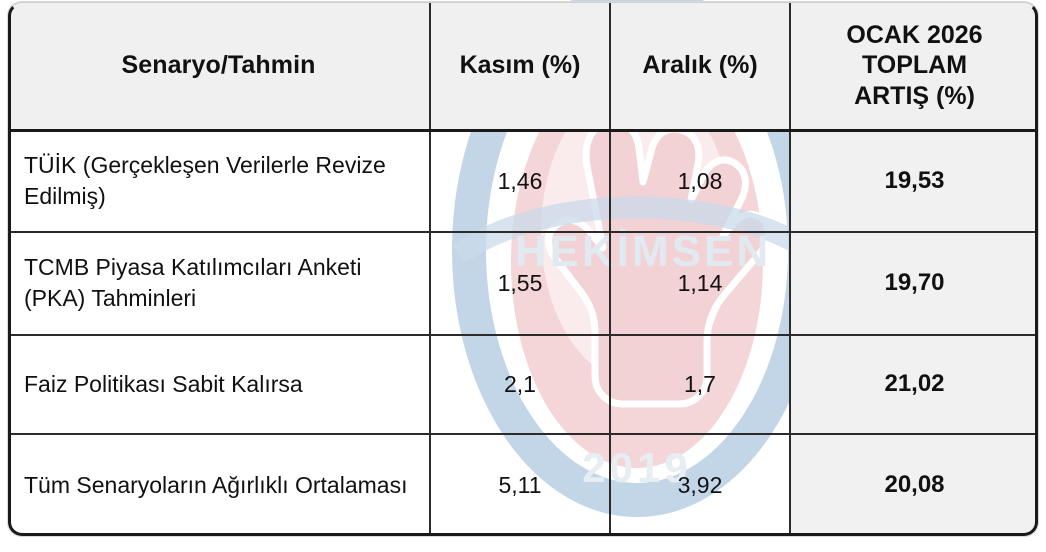  Describe the element at coordinates (914, 384) in the screenshot. I see `cell-toplam-artis: 21,02` at that location.